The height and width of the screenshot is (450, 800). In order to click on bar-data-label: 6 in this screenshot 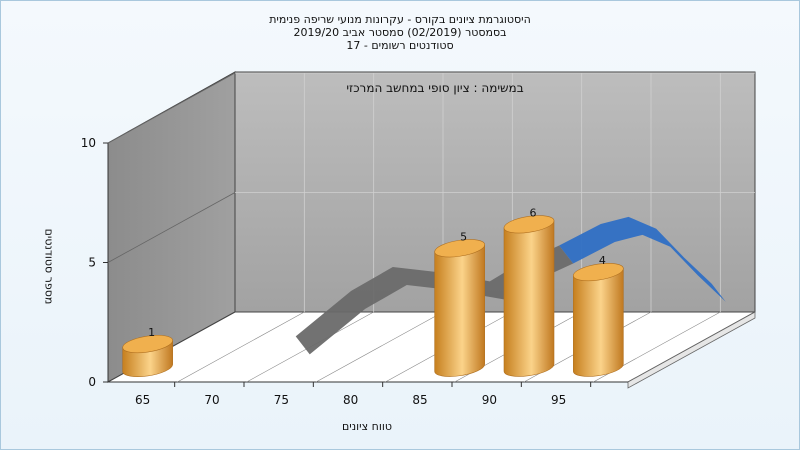, I will do `click(533, 212)`.